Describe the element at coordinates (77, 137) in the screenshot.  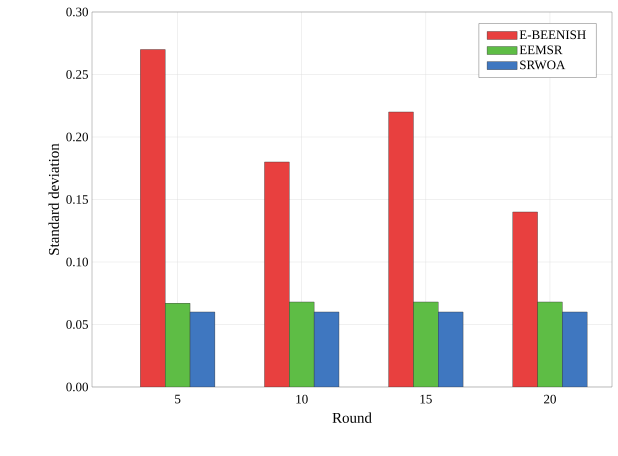
I see `y-tick-label: 0.20` at that location.